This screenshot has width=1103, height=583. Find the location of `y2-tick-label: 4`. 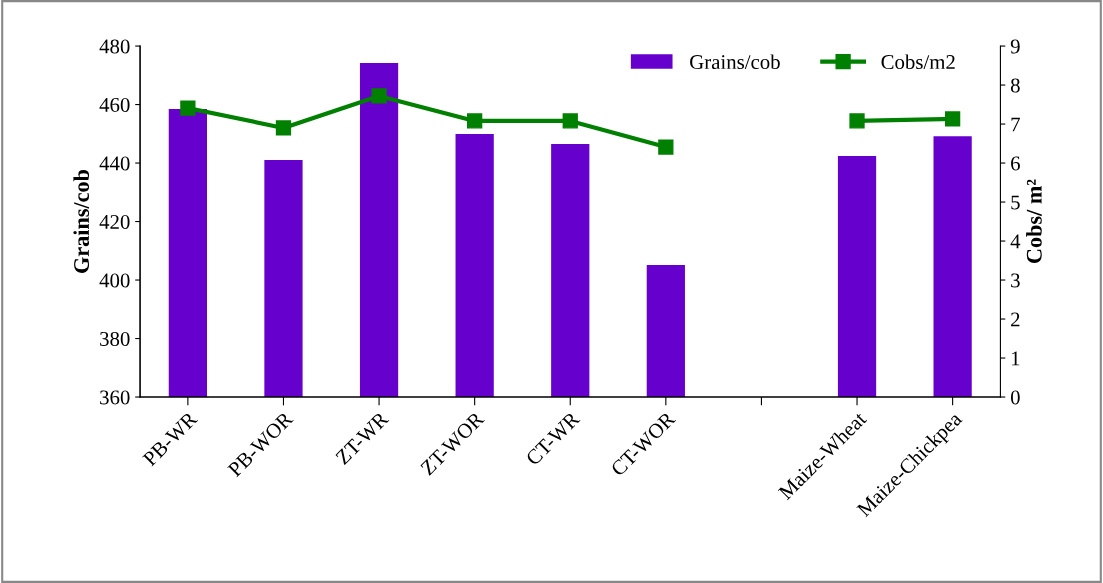

y2-tick-label: 4 is located at coordinates (1015, 241).